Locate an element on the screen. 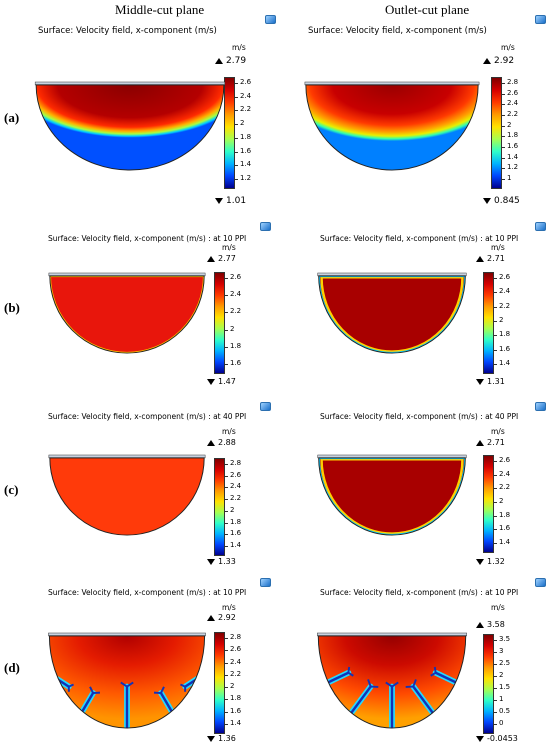  colorbar-min-c-outlet: 1.32 is located at coordinates (490, 561).